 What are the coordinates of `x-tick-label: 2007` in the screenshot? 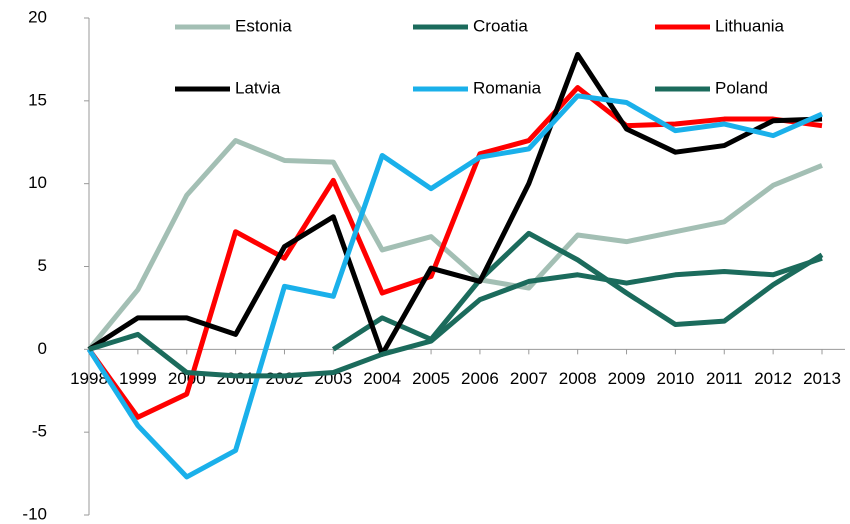 It's located at (529, 378).